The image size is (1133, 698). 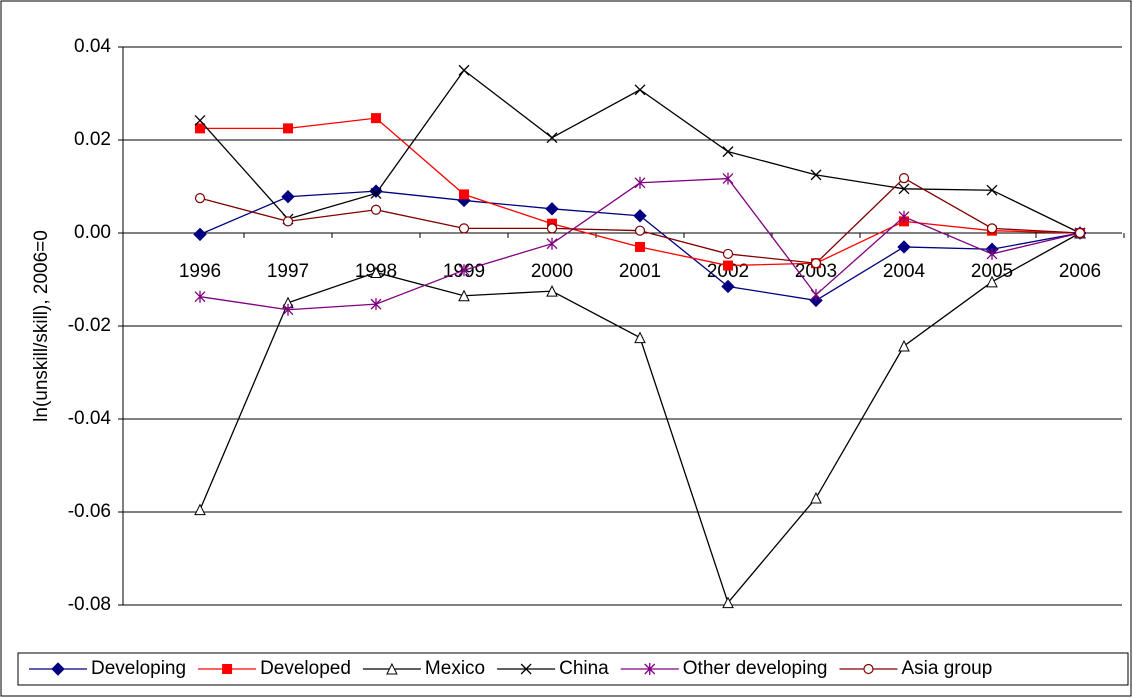 I want to click on x-tick-label: 2002, so click(x=728, y=271).